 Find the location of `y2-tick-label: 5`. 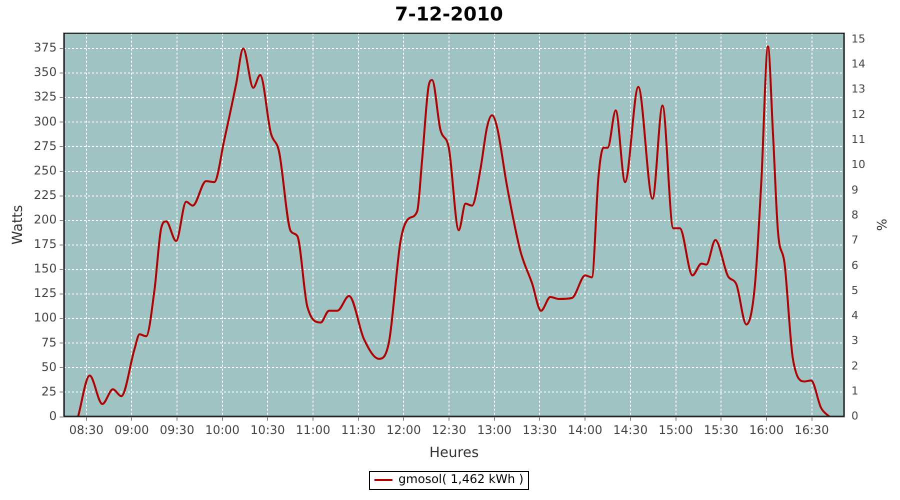

y2-tick-label: 5 is located at coordinates (854, 290).